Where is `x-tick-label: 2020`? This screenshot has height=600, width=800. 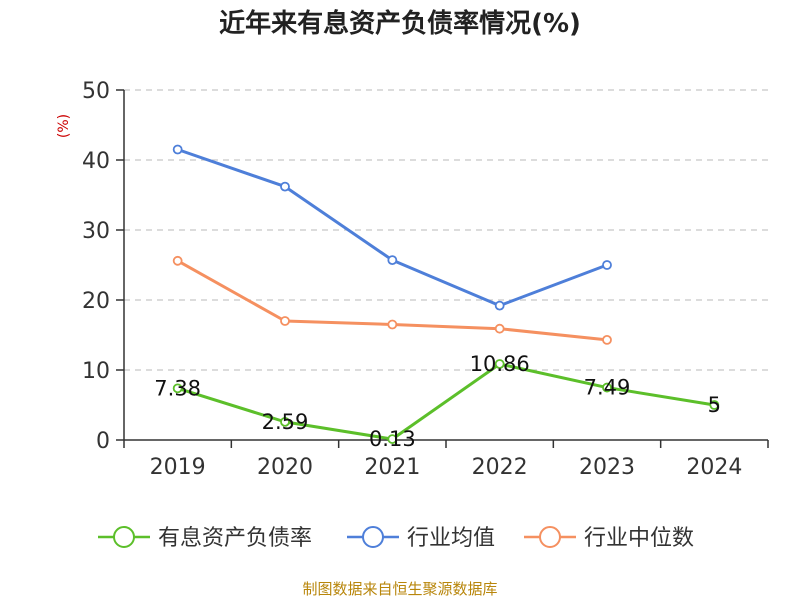 x-tick-label: 2020 is located at coordinates (285, 467).